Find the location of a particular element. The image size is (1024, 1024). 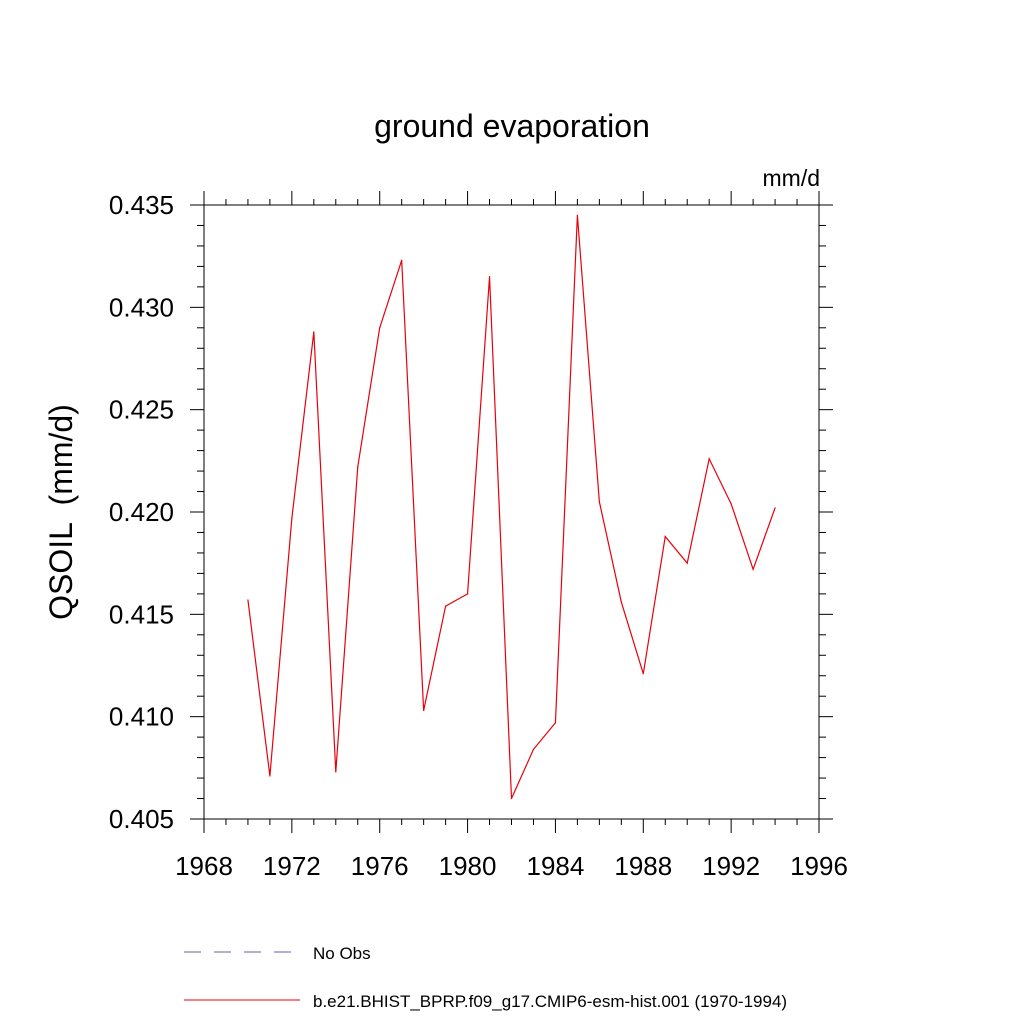

x-tick-label: 1968 is located at coordinates (204, 866).